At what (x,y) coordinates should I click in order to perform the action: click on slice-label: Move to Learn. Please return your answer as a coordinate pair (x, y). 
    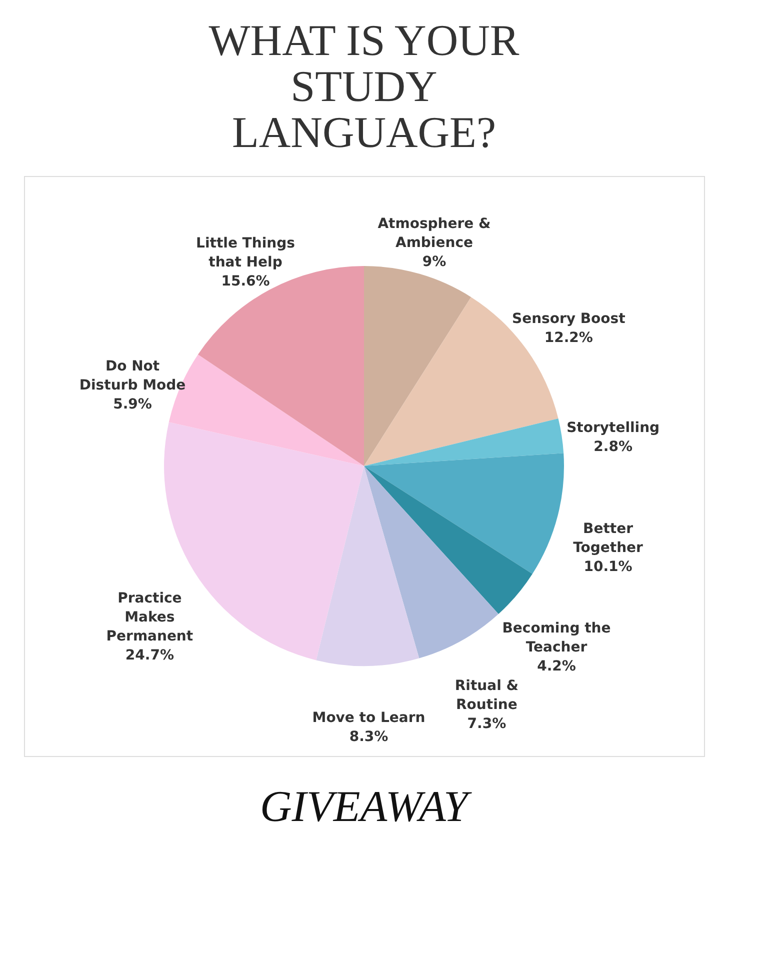
    Looking at the image, I should click on (369, 718).